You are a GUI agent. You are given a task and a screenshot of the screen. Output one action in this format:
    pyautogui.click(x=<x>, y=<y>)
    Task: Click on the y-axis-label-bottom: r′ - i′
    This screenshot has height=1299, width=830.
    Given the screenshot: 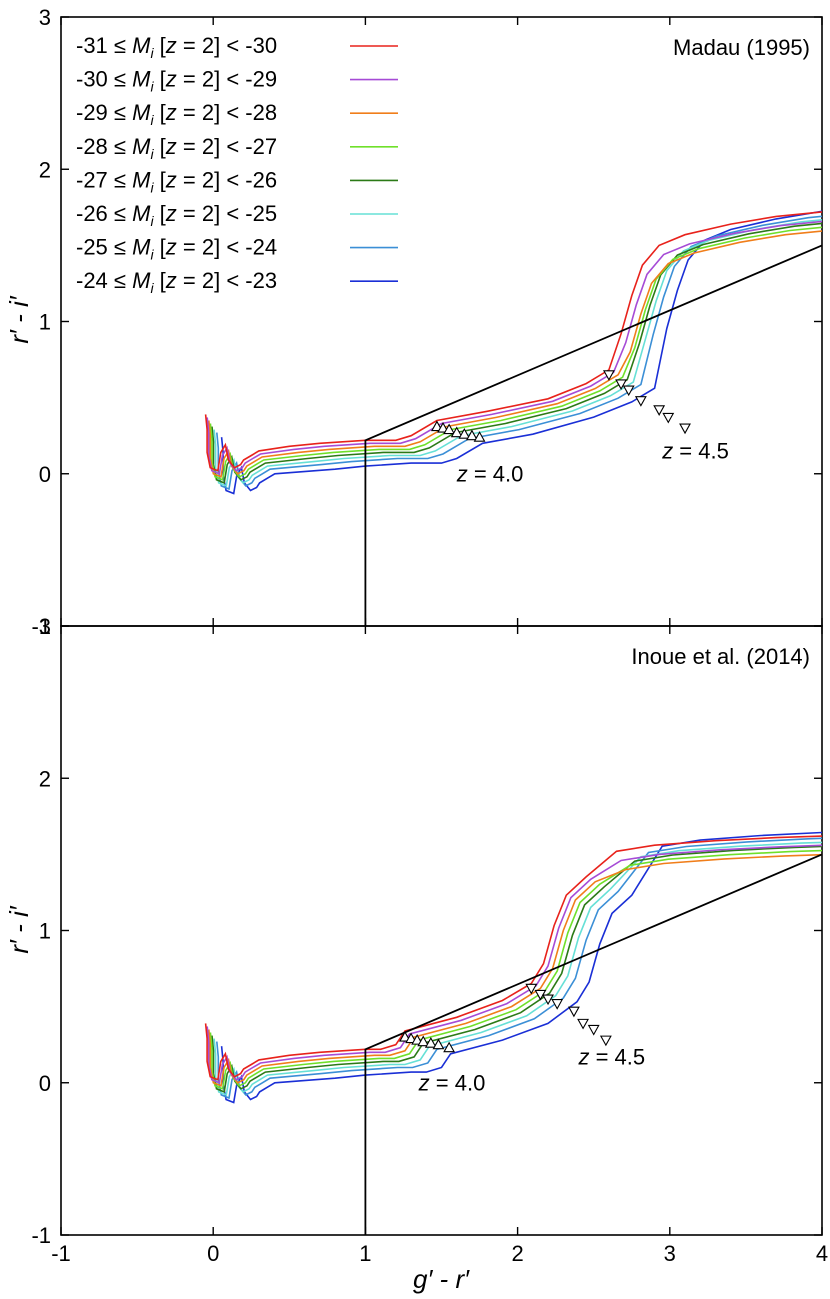 What is the action you would take?
    pyautogui.click(x=19, y=929)
    